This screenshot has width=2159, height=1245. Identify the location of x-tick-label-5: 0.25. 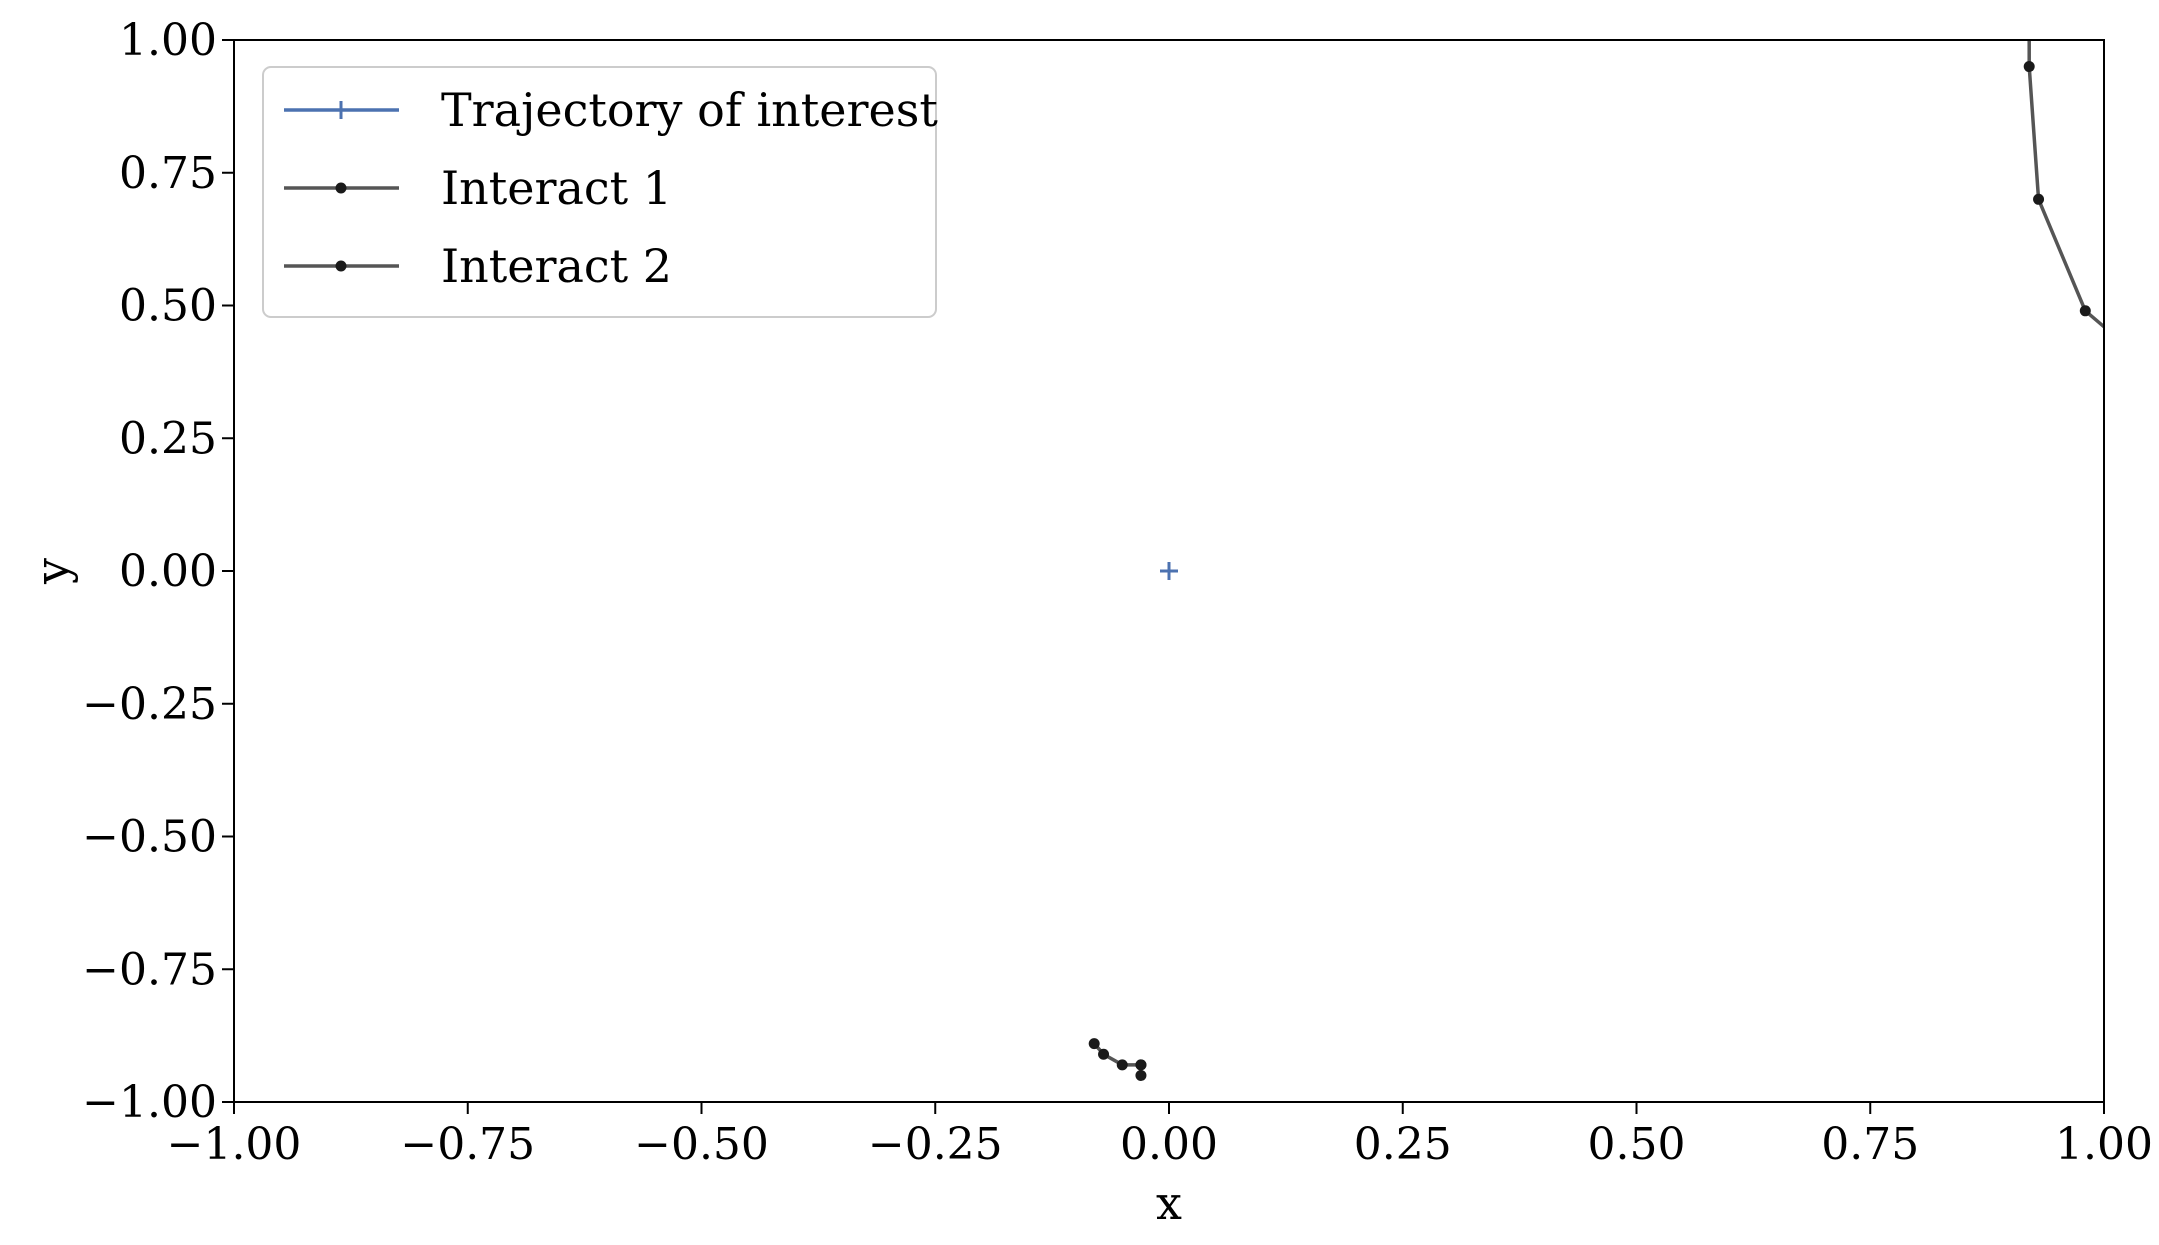
(1403, 1144).